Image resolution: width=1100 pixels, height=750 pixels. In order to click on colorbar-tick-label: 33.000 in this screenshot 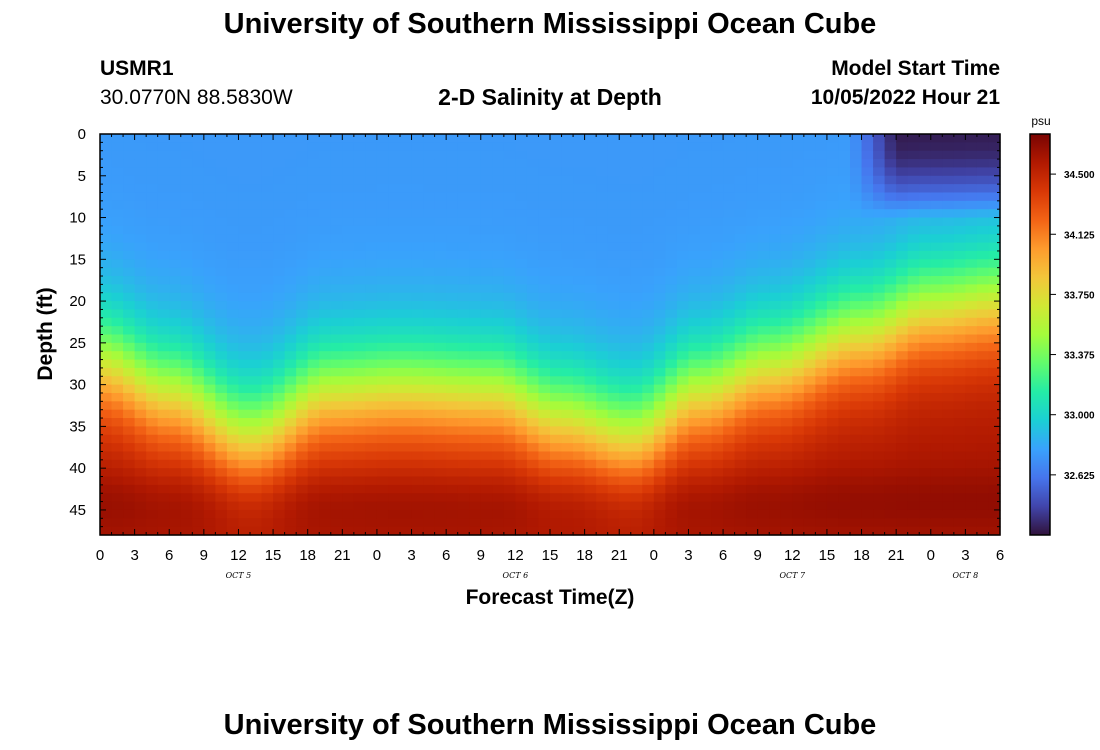, I will do `click(1079, 416)`.